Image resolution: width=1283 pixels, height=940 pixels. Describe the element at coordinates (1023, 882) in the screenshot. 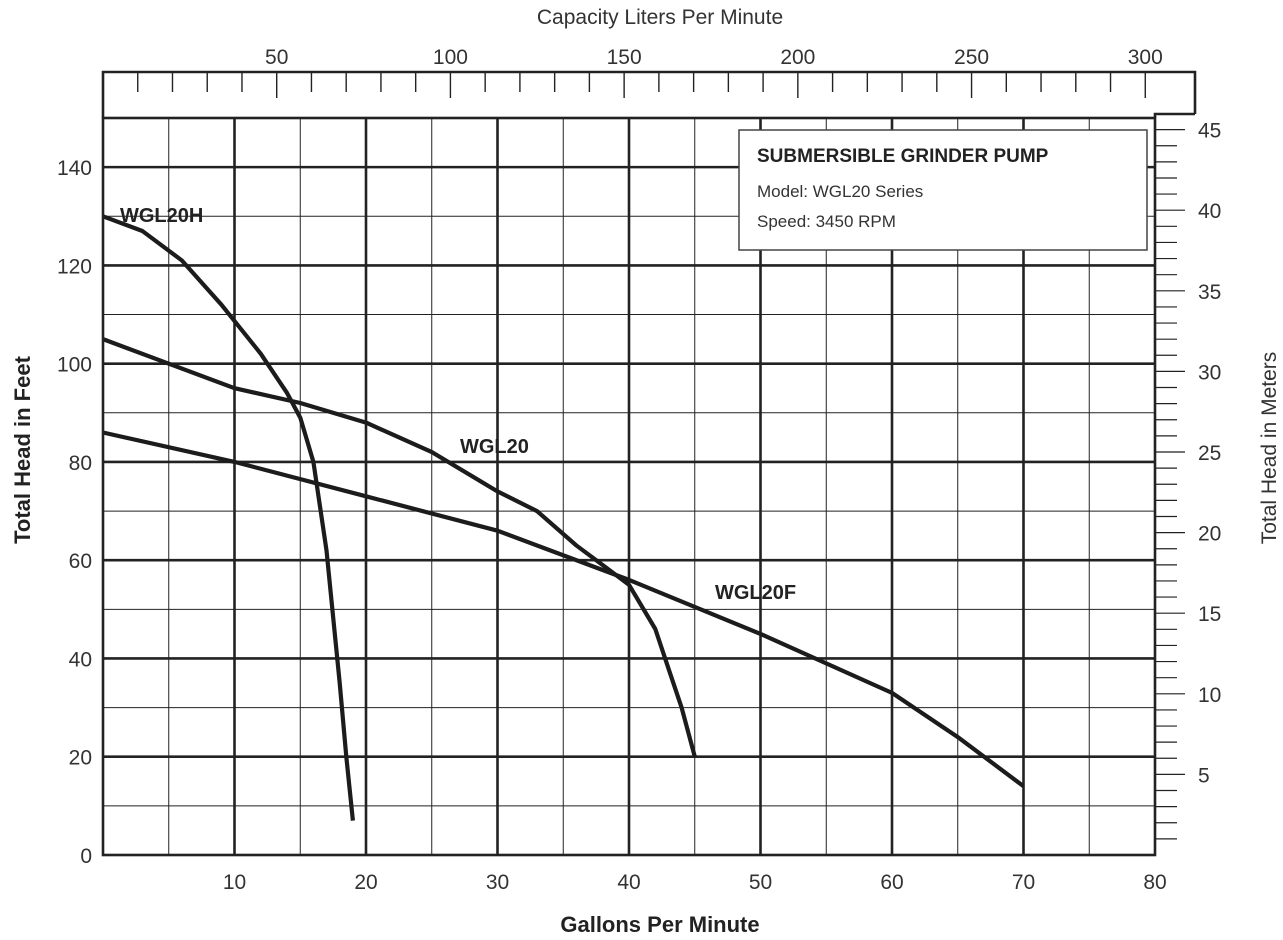

I see `x-tick-label: 70` at that location.